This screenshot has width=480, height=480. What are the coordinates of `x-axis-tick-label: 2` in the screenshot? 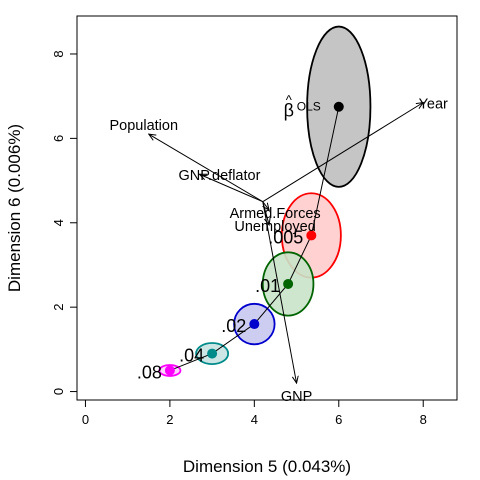 It's located at (169, 419).